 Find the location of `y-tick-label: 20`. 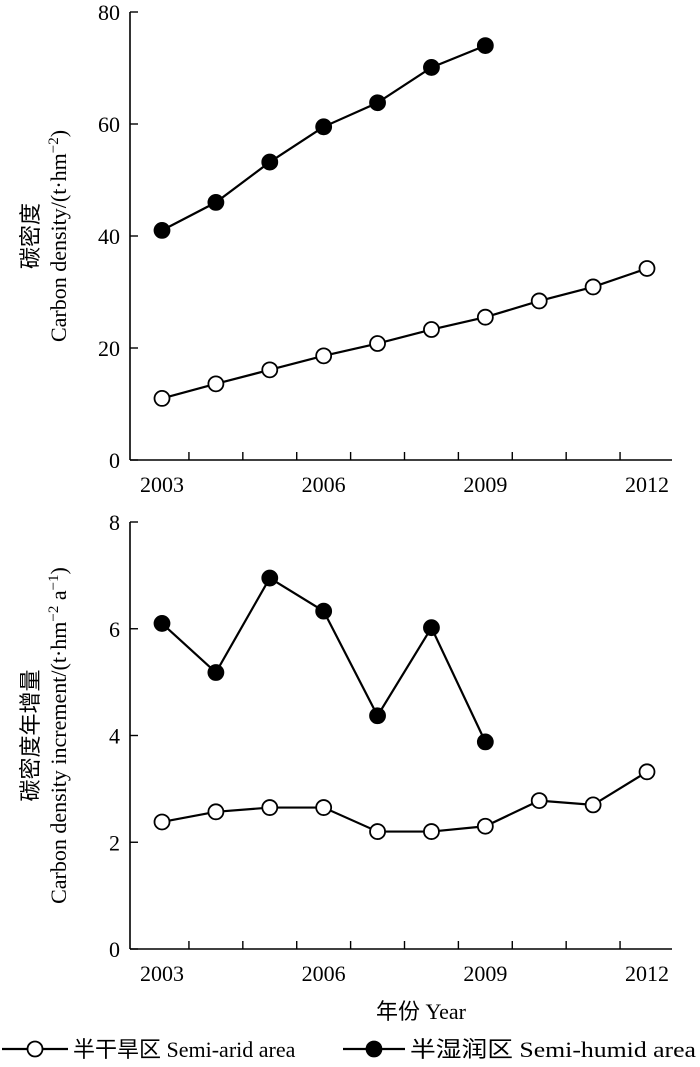

y-tick-label: 20 is located at coordinates (109, 348).